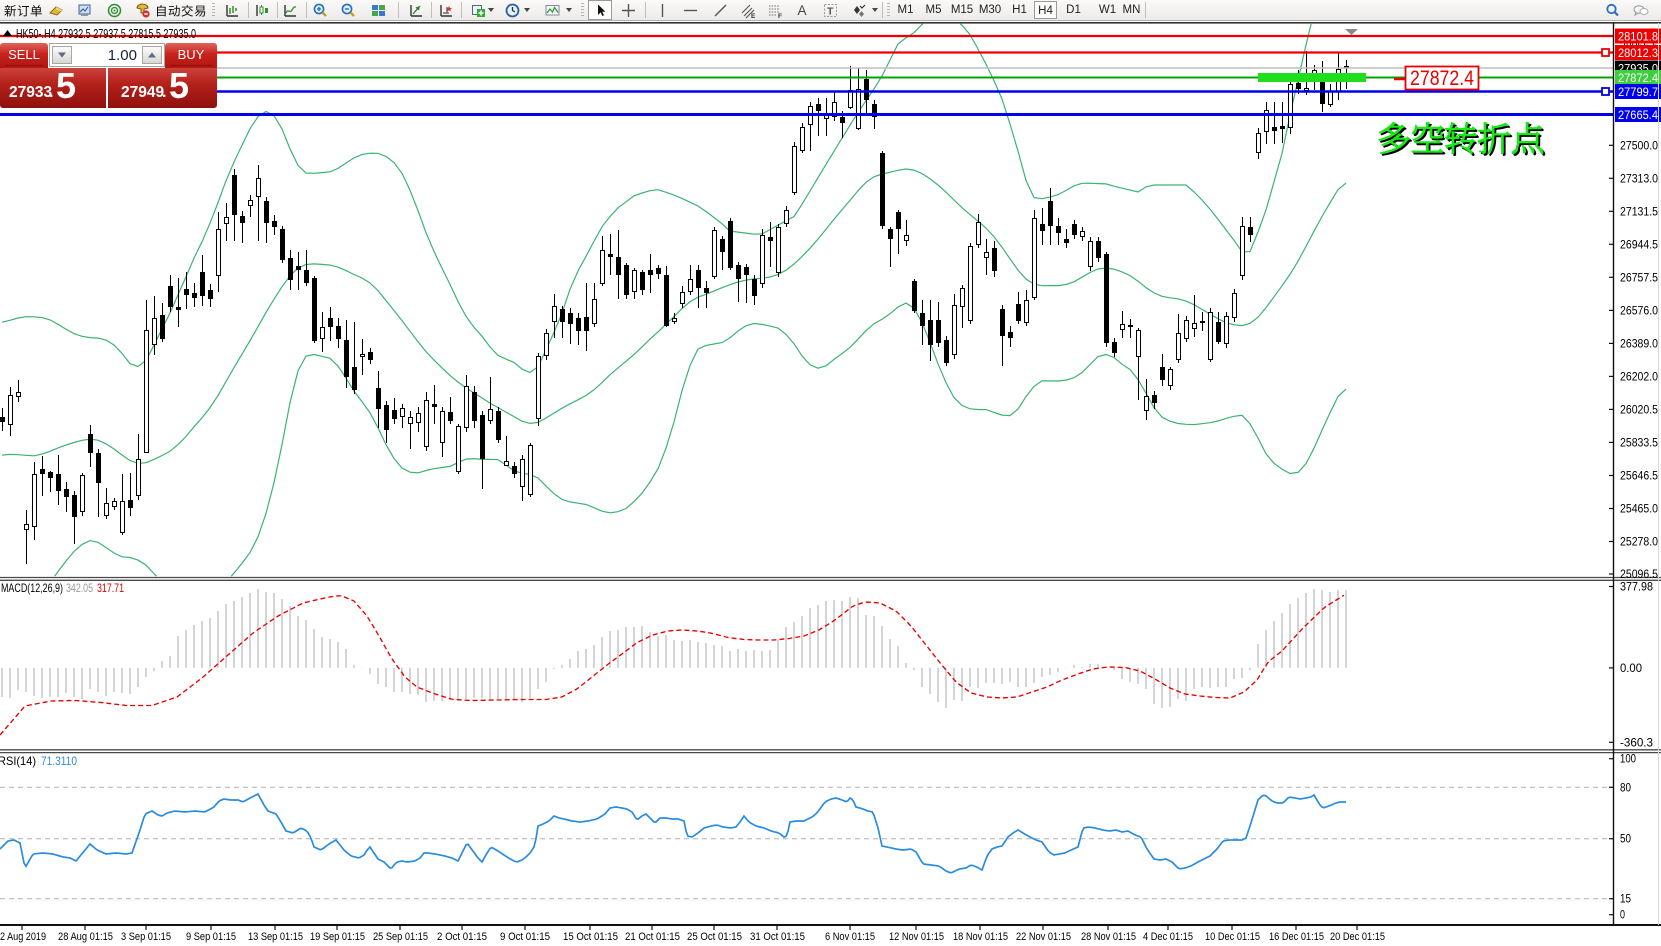 This screenshot has width=1661, height=946. Describe the element at coordinates (802, 10) in the screenshot. I see `svg-text: A` at that location.